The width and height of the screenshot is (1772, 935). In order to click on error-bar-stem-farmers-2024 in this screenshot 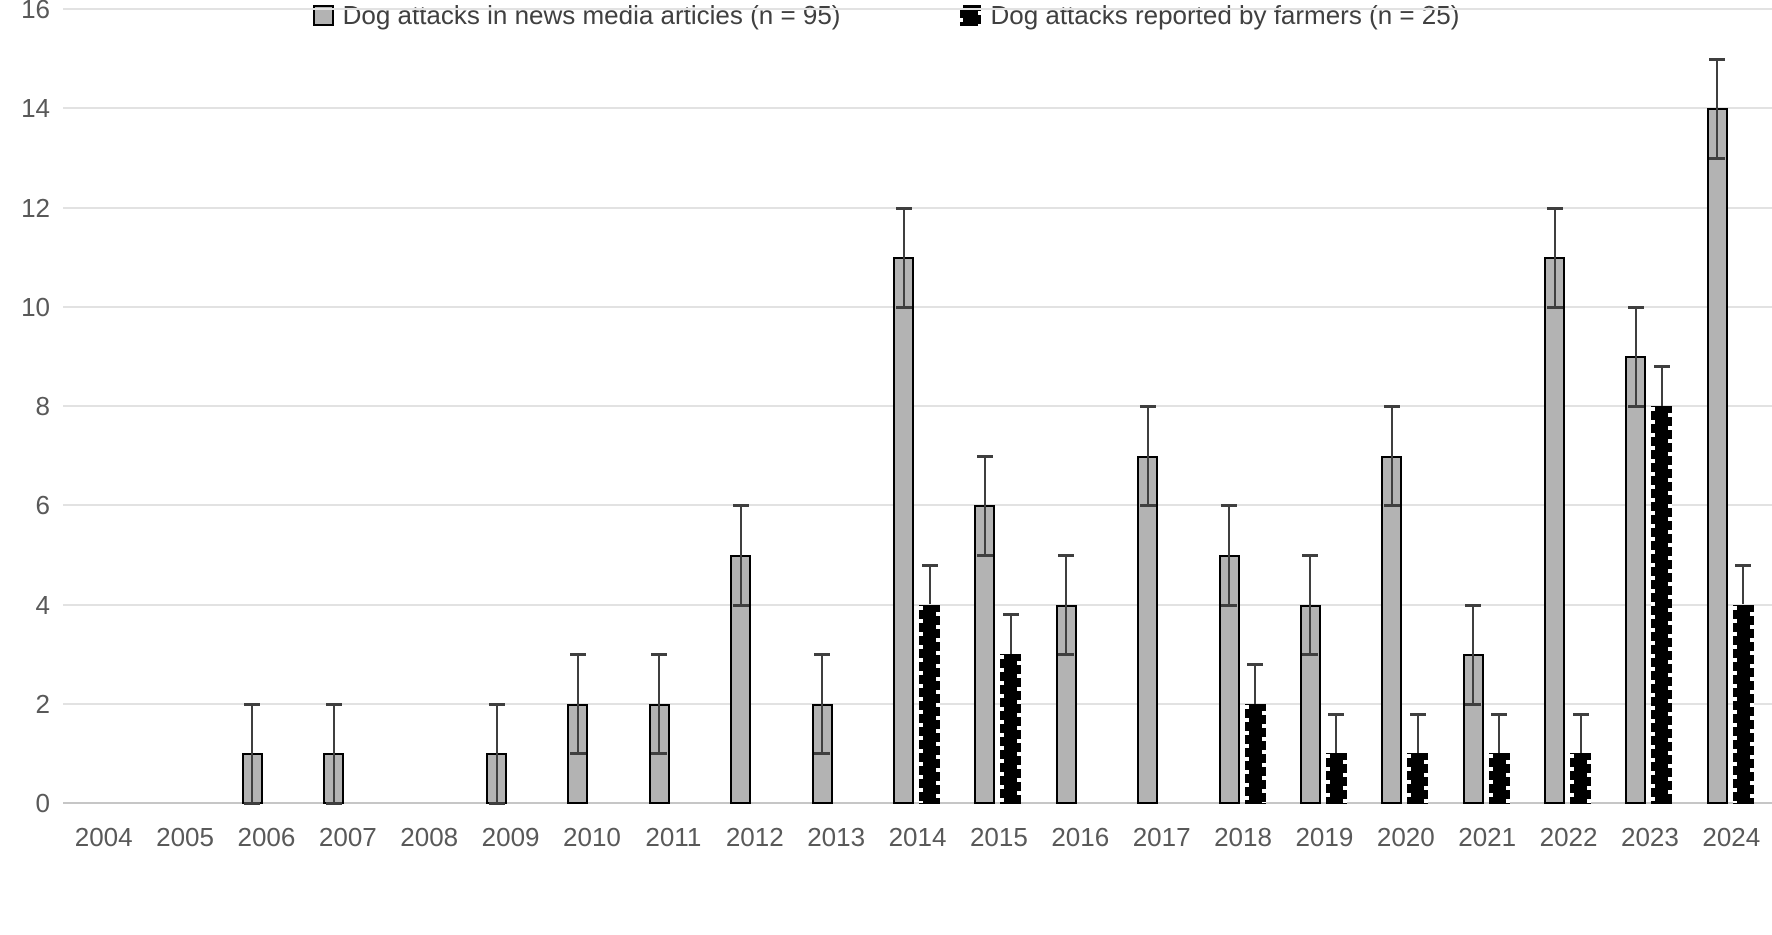, I will do `click(1743, 584)`.